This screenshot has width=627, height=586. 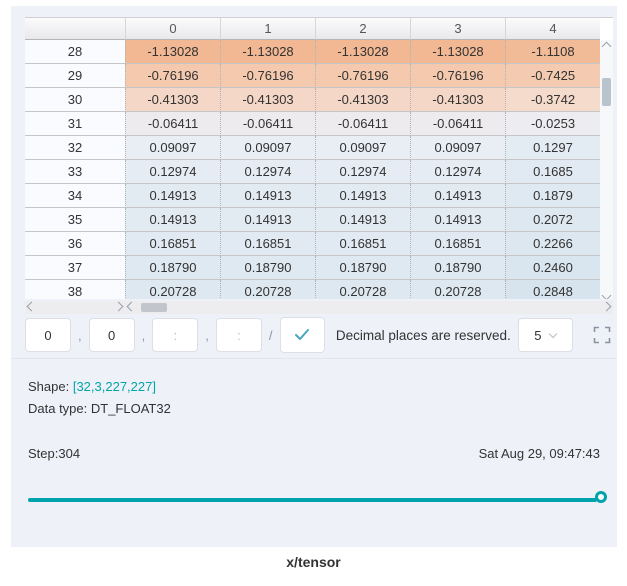 I want to click on table-row: 35 0.14913 0.14913 0.14913 0.14913 0.2072, so click(x=319, y=220).